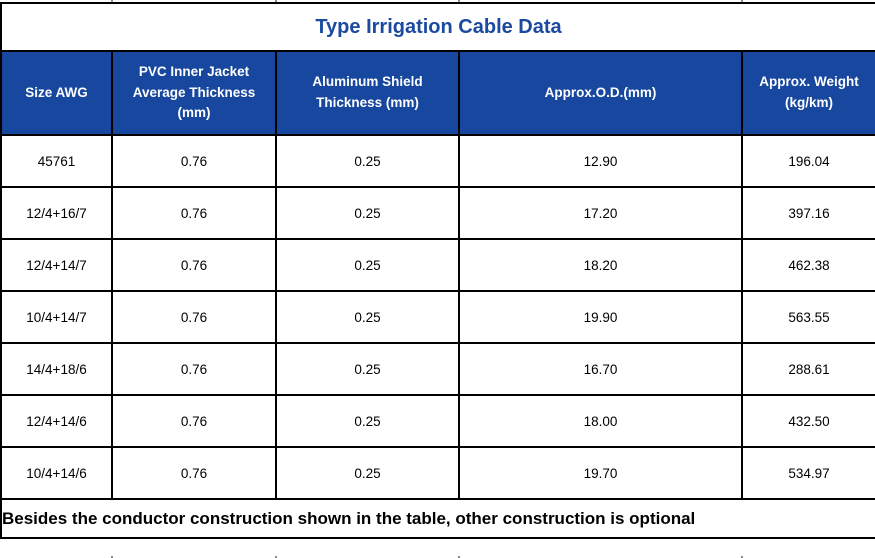 The height and width of the screenshot is (558, 875). Describe the element at coordinates (56, 161) in the screenshot. I see `cell-size-awg: 45761` at that location.